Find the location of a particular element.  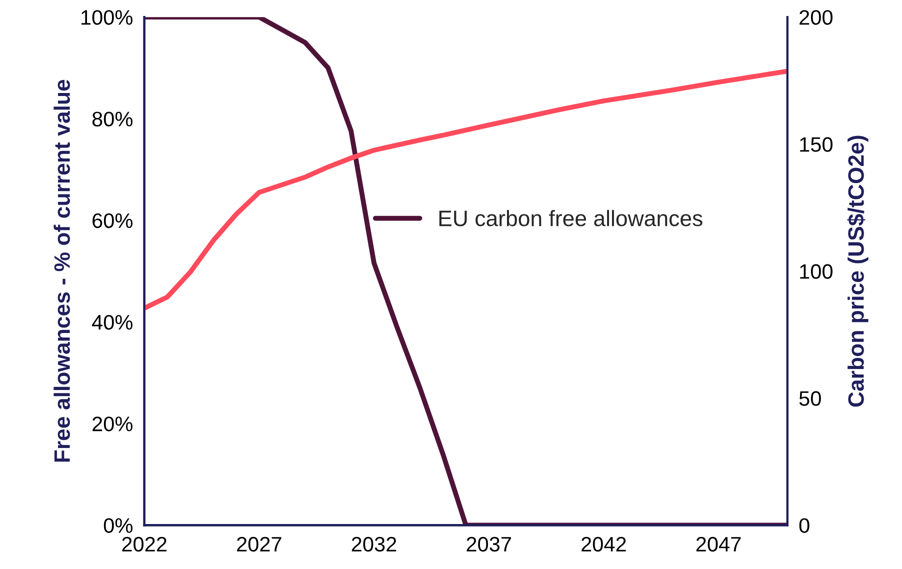

x-tick-label: 2047 is located at coordinates (718, 544).